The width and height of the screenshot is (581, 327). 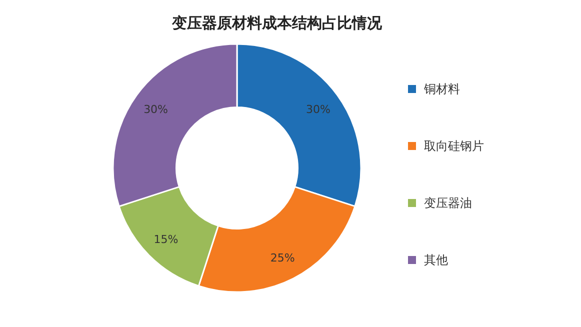 I want to click on legend-label: 取向硅钢片, so click(x=454, y=146).